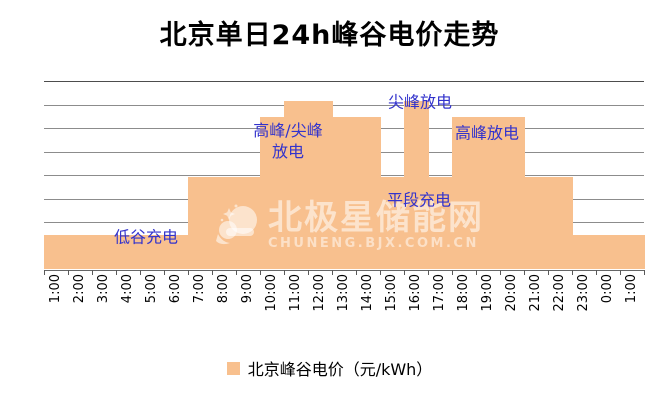 This screenshot has width=659, height=401. Describe the element at coordinates (440, 223) in the screenshot. I see `bar-17:00` at that location.